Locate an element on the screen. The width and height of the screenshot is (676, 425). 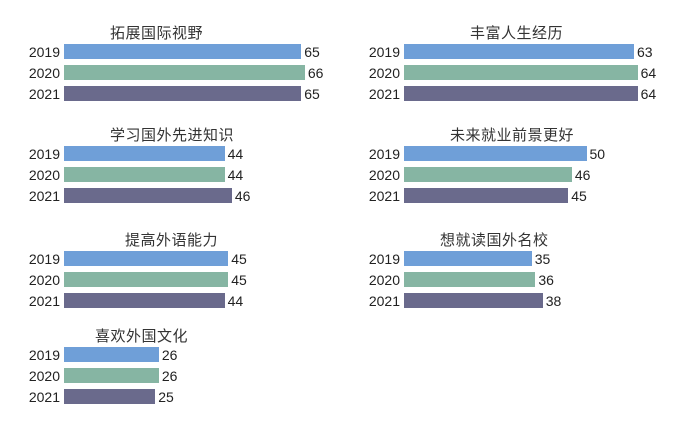
value-label: 50 is located at coordinates (597, 154).